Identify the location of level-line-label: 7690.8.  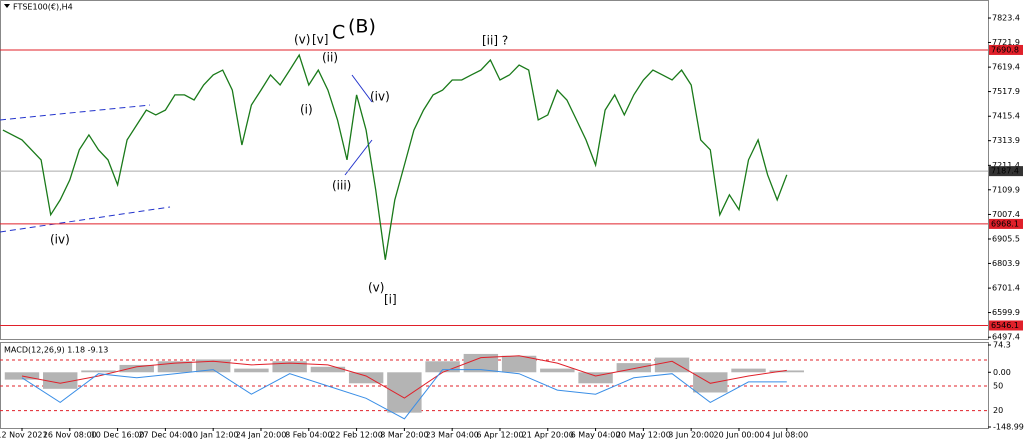
(1005, 49).